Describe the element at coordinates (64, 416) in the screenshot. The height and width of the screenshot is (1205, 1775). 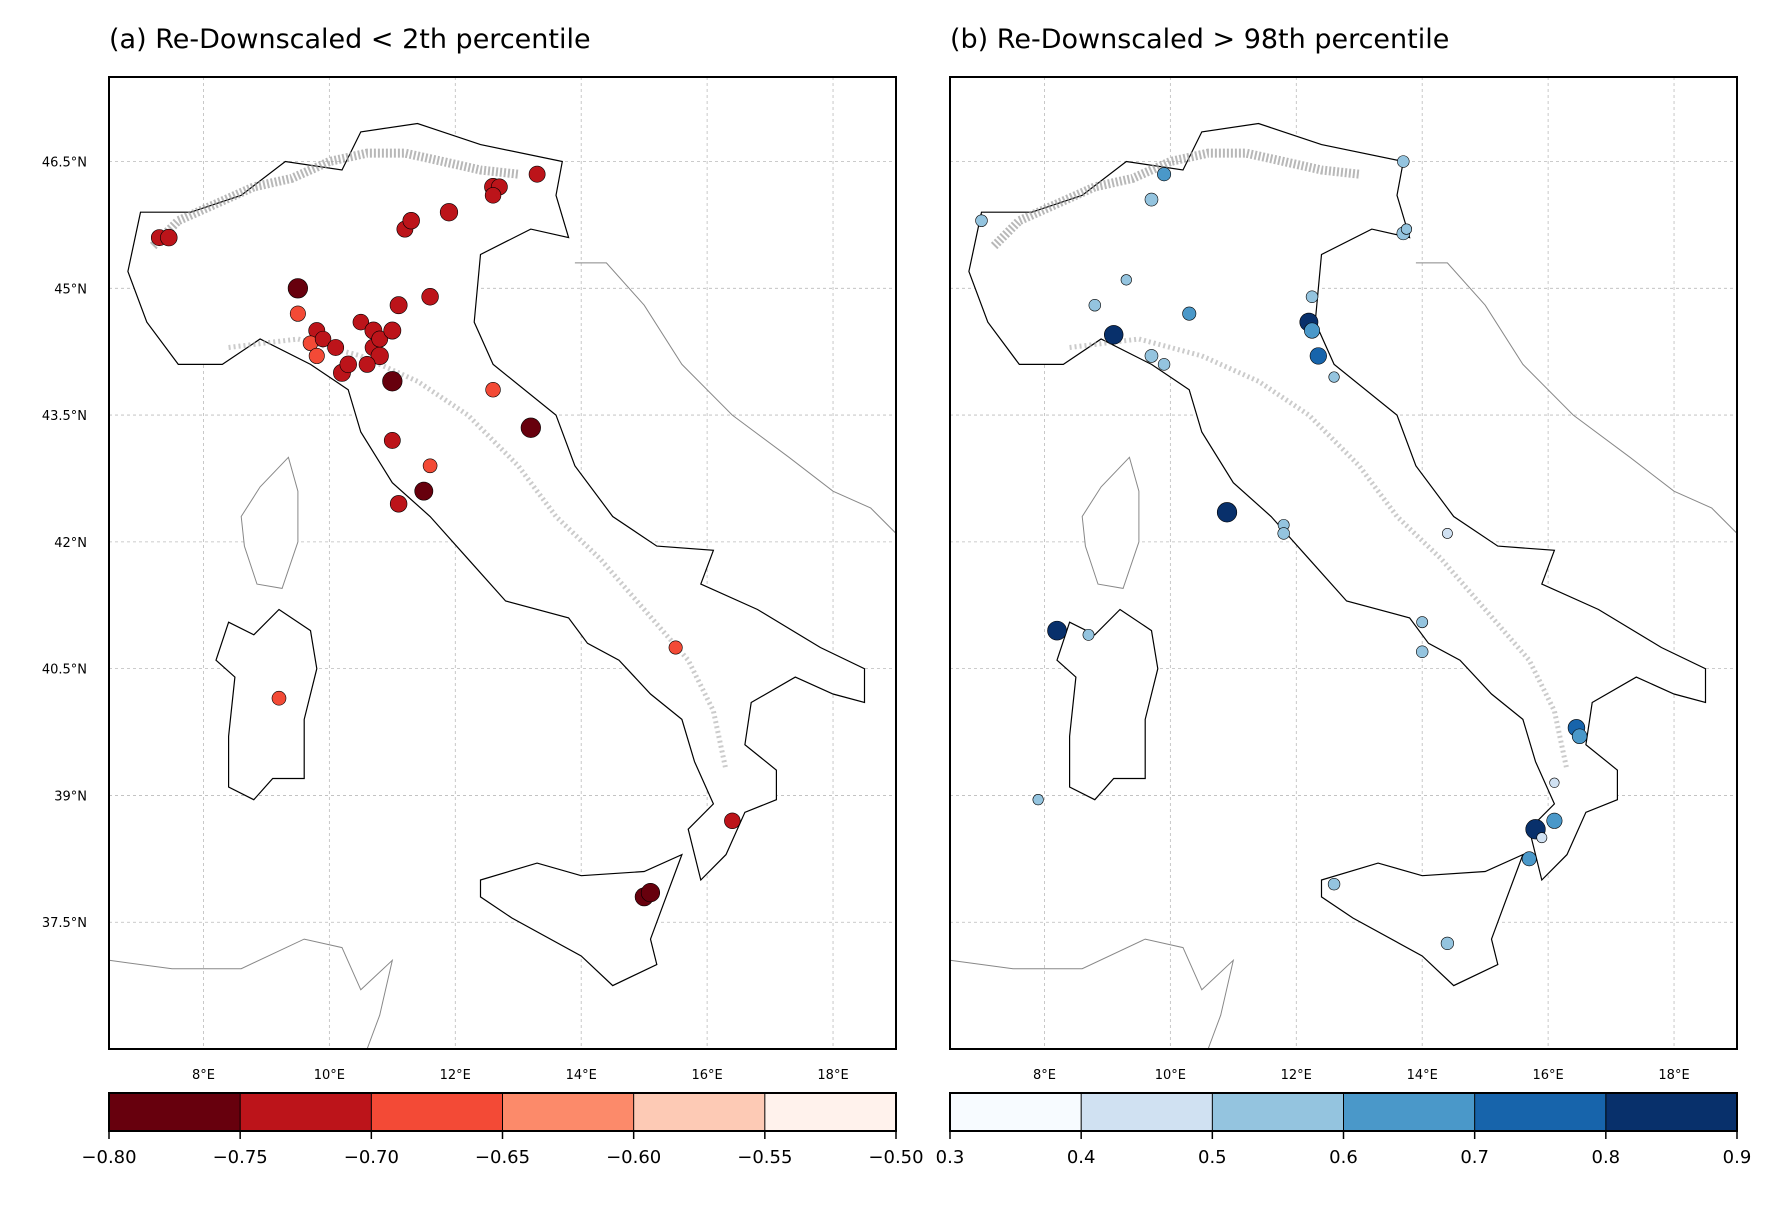
I see `lat-tick-label: 43.5°N` at that location.